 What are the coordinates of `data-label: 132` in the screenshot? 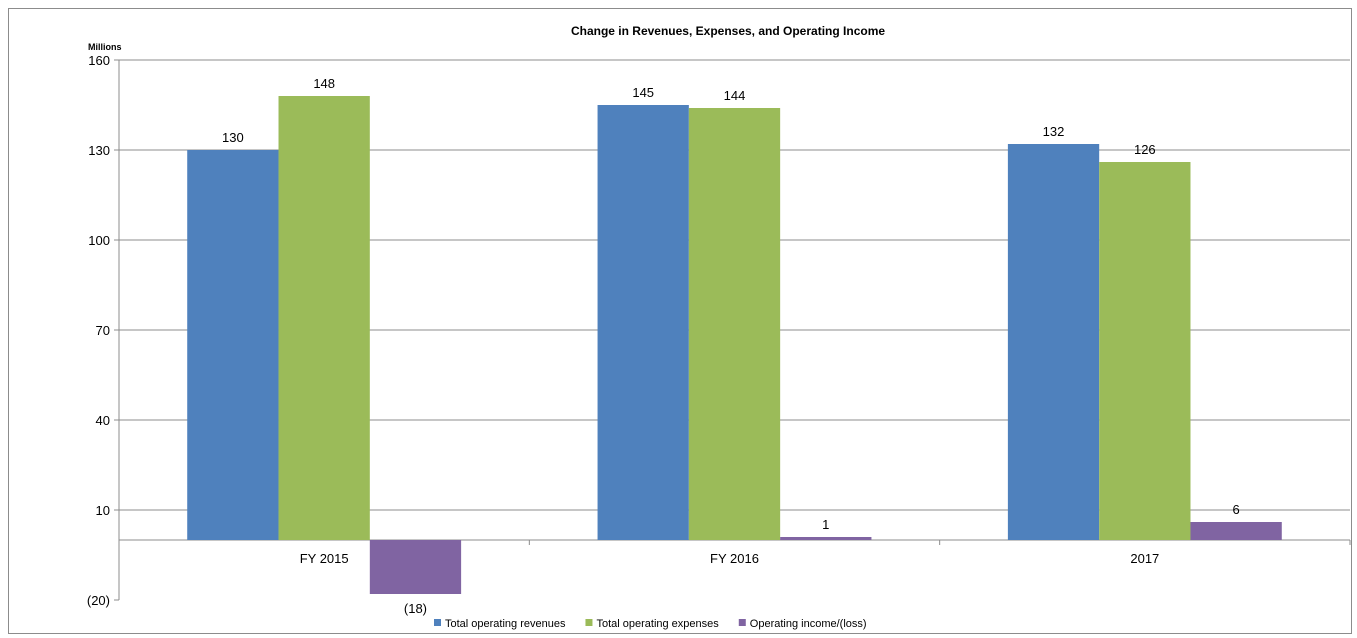 It's located at (1054, 131).